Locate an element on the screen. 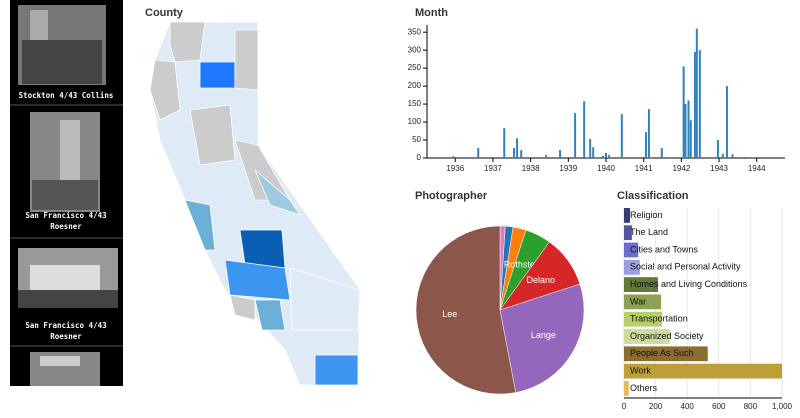  category-label: Social and Personal Activity is located at coordinates (685, 267).